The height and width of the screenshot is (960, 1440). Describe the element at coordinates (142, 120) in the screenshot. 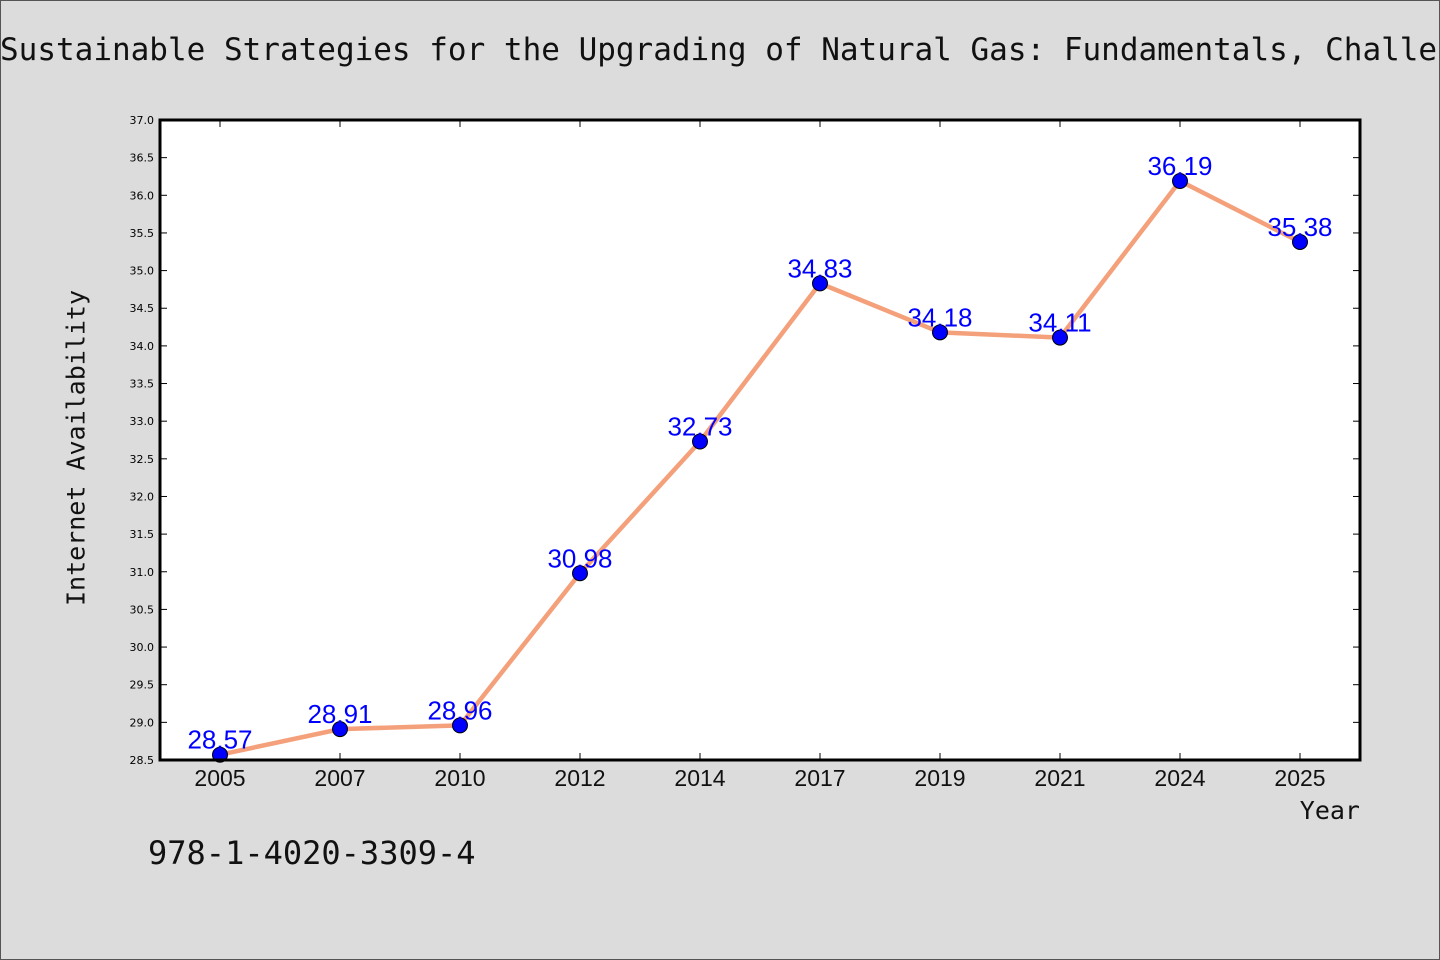

I see `y-tick-label: 37.0` at that location.